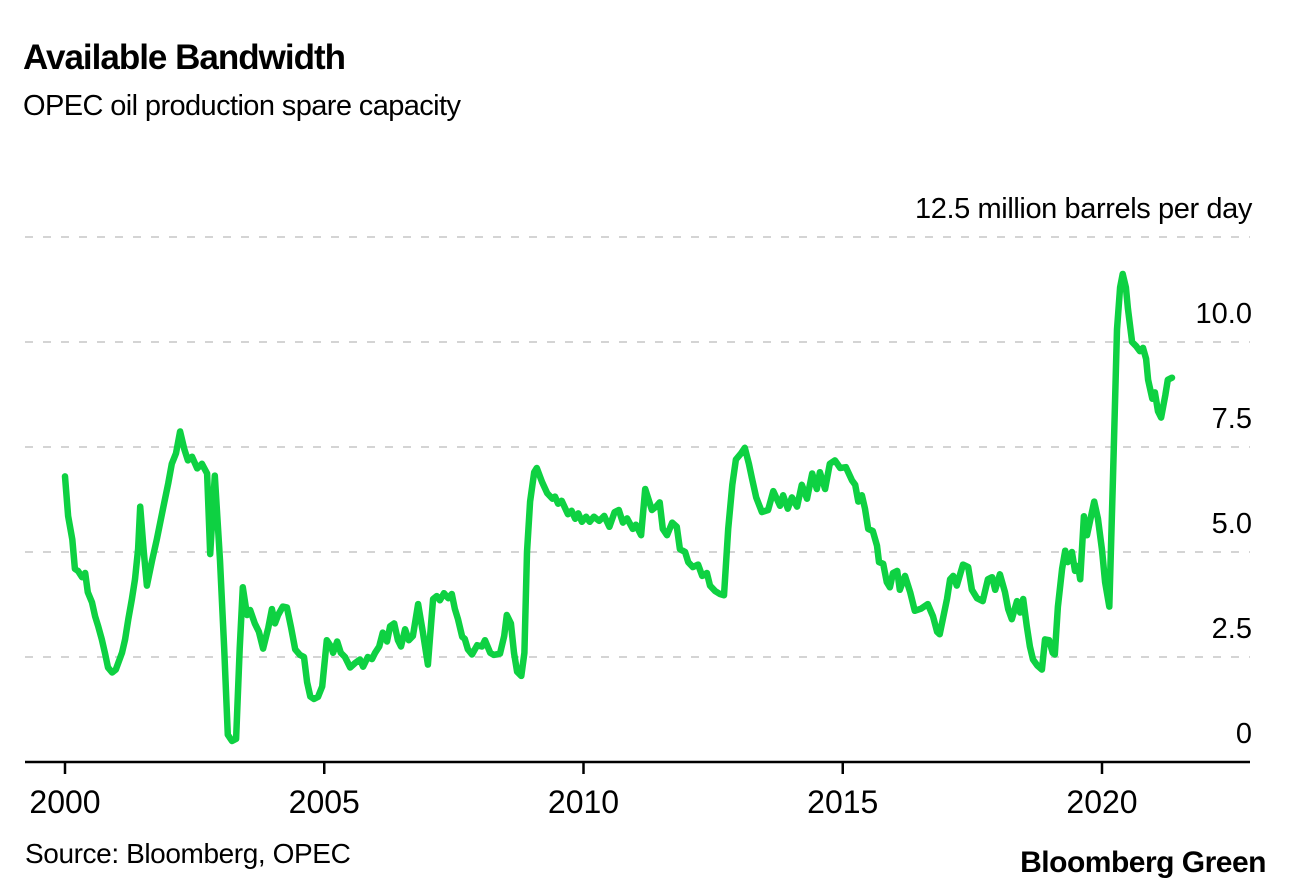  What do you see at coordinates (843, 802) in the screenshot?
I see `x-axis-label-2015: 2015` at bounding box center [843, 802].